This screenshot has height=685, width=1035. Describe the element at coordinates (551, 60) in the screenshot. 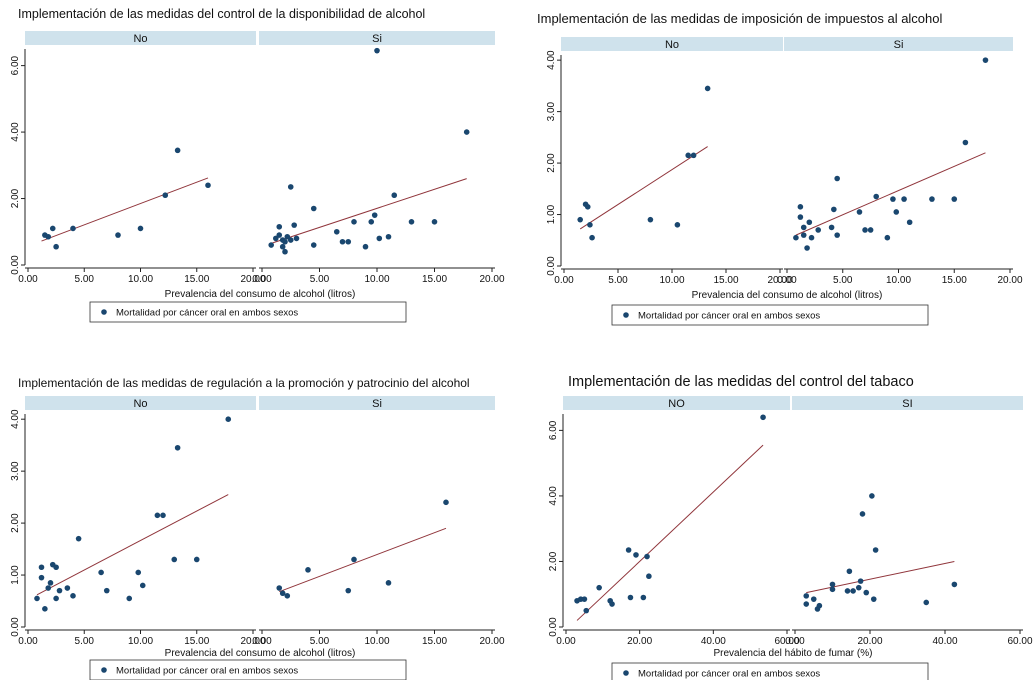

I see `y-tick-label: 4.00` at that location.